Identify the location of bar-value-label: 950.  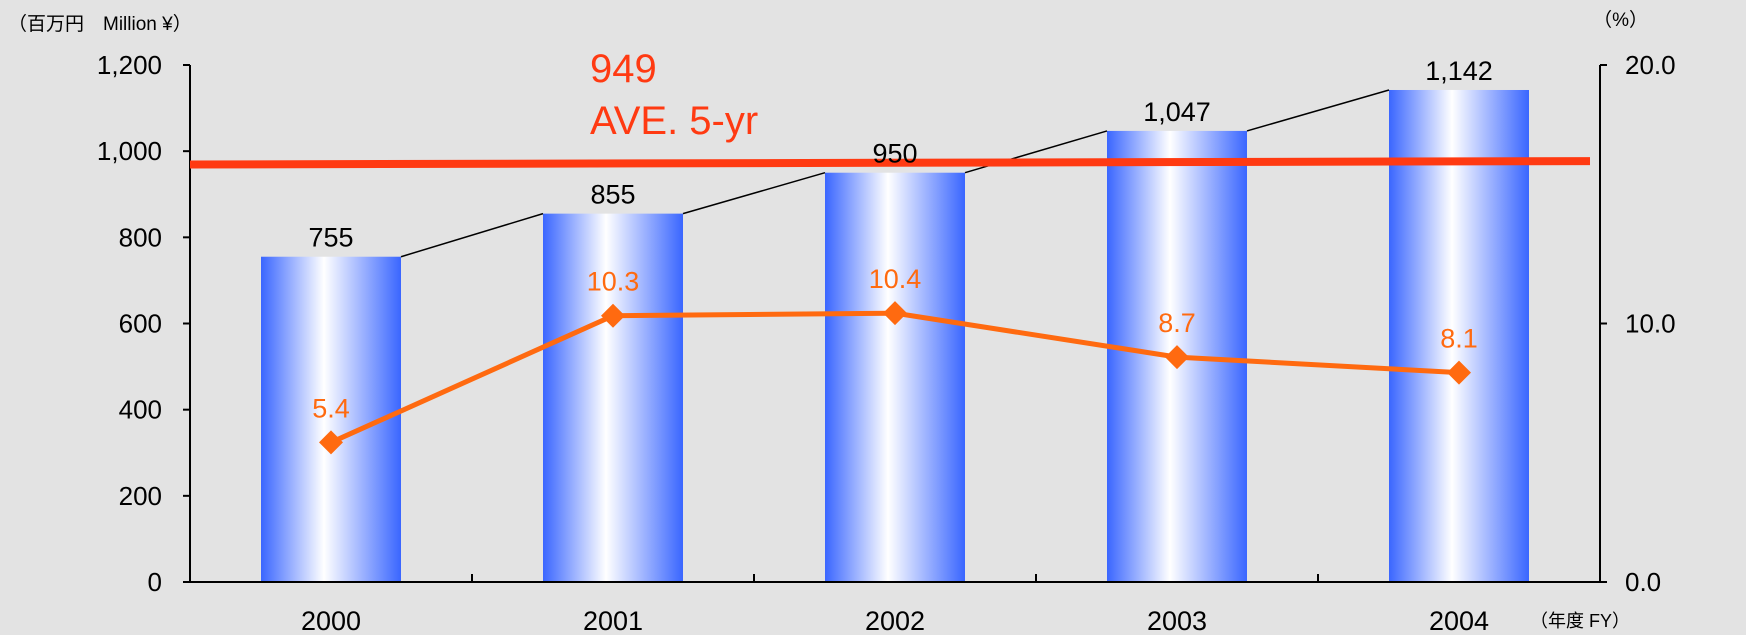
(894, 154).